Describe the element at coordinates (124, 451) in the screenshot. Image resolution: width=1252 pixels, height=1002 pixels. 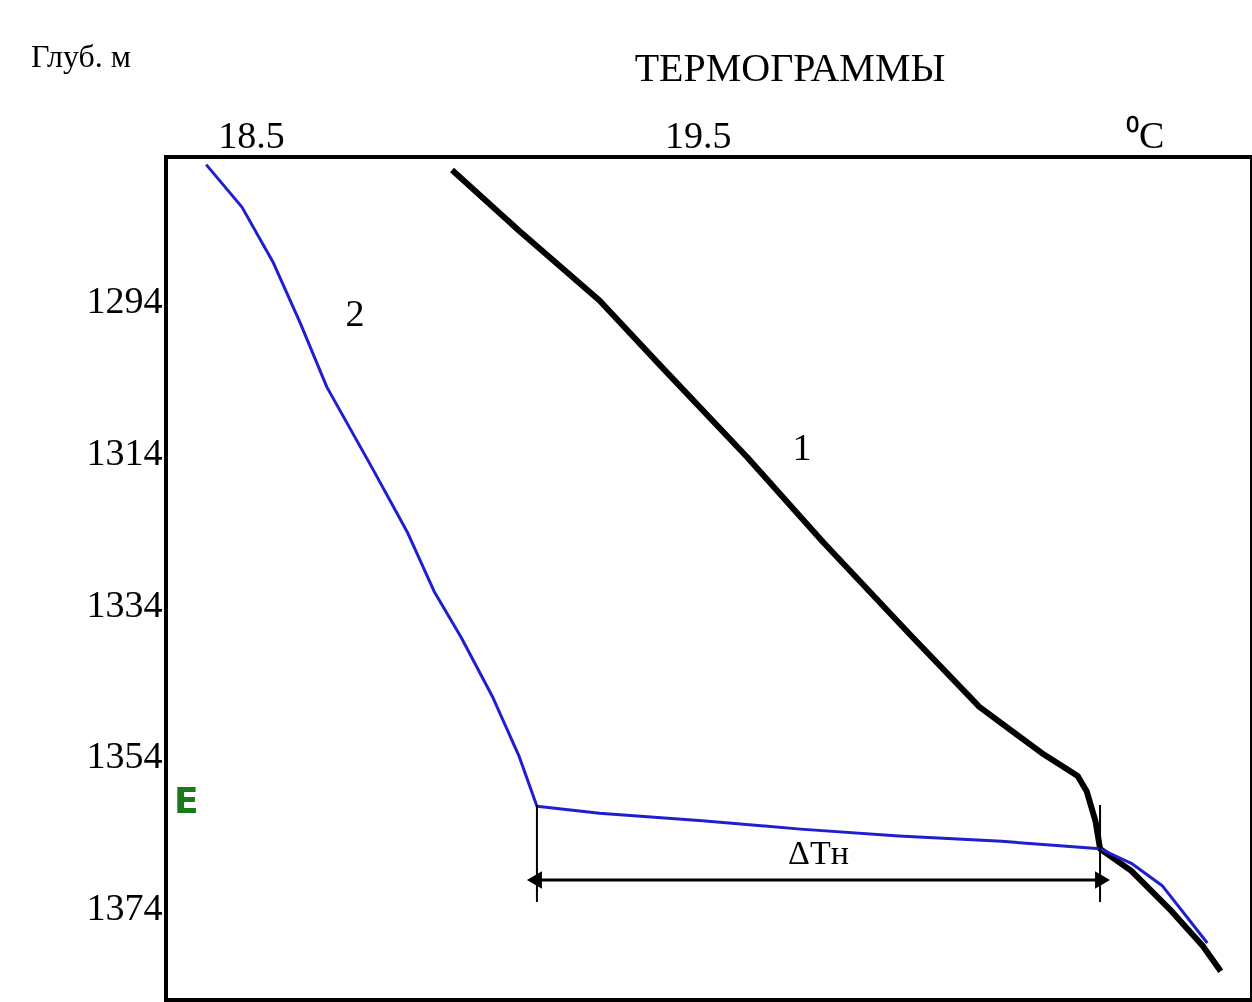
I see `y-tick-label: 1314` at that location.